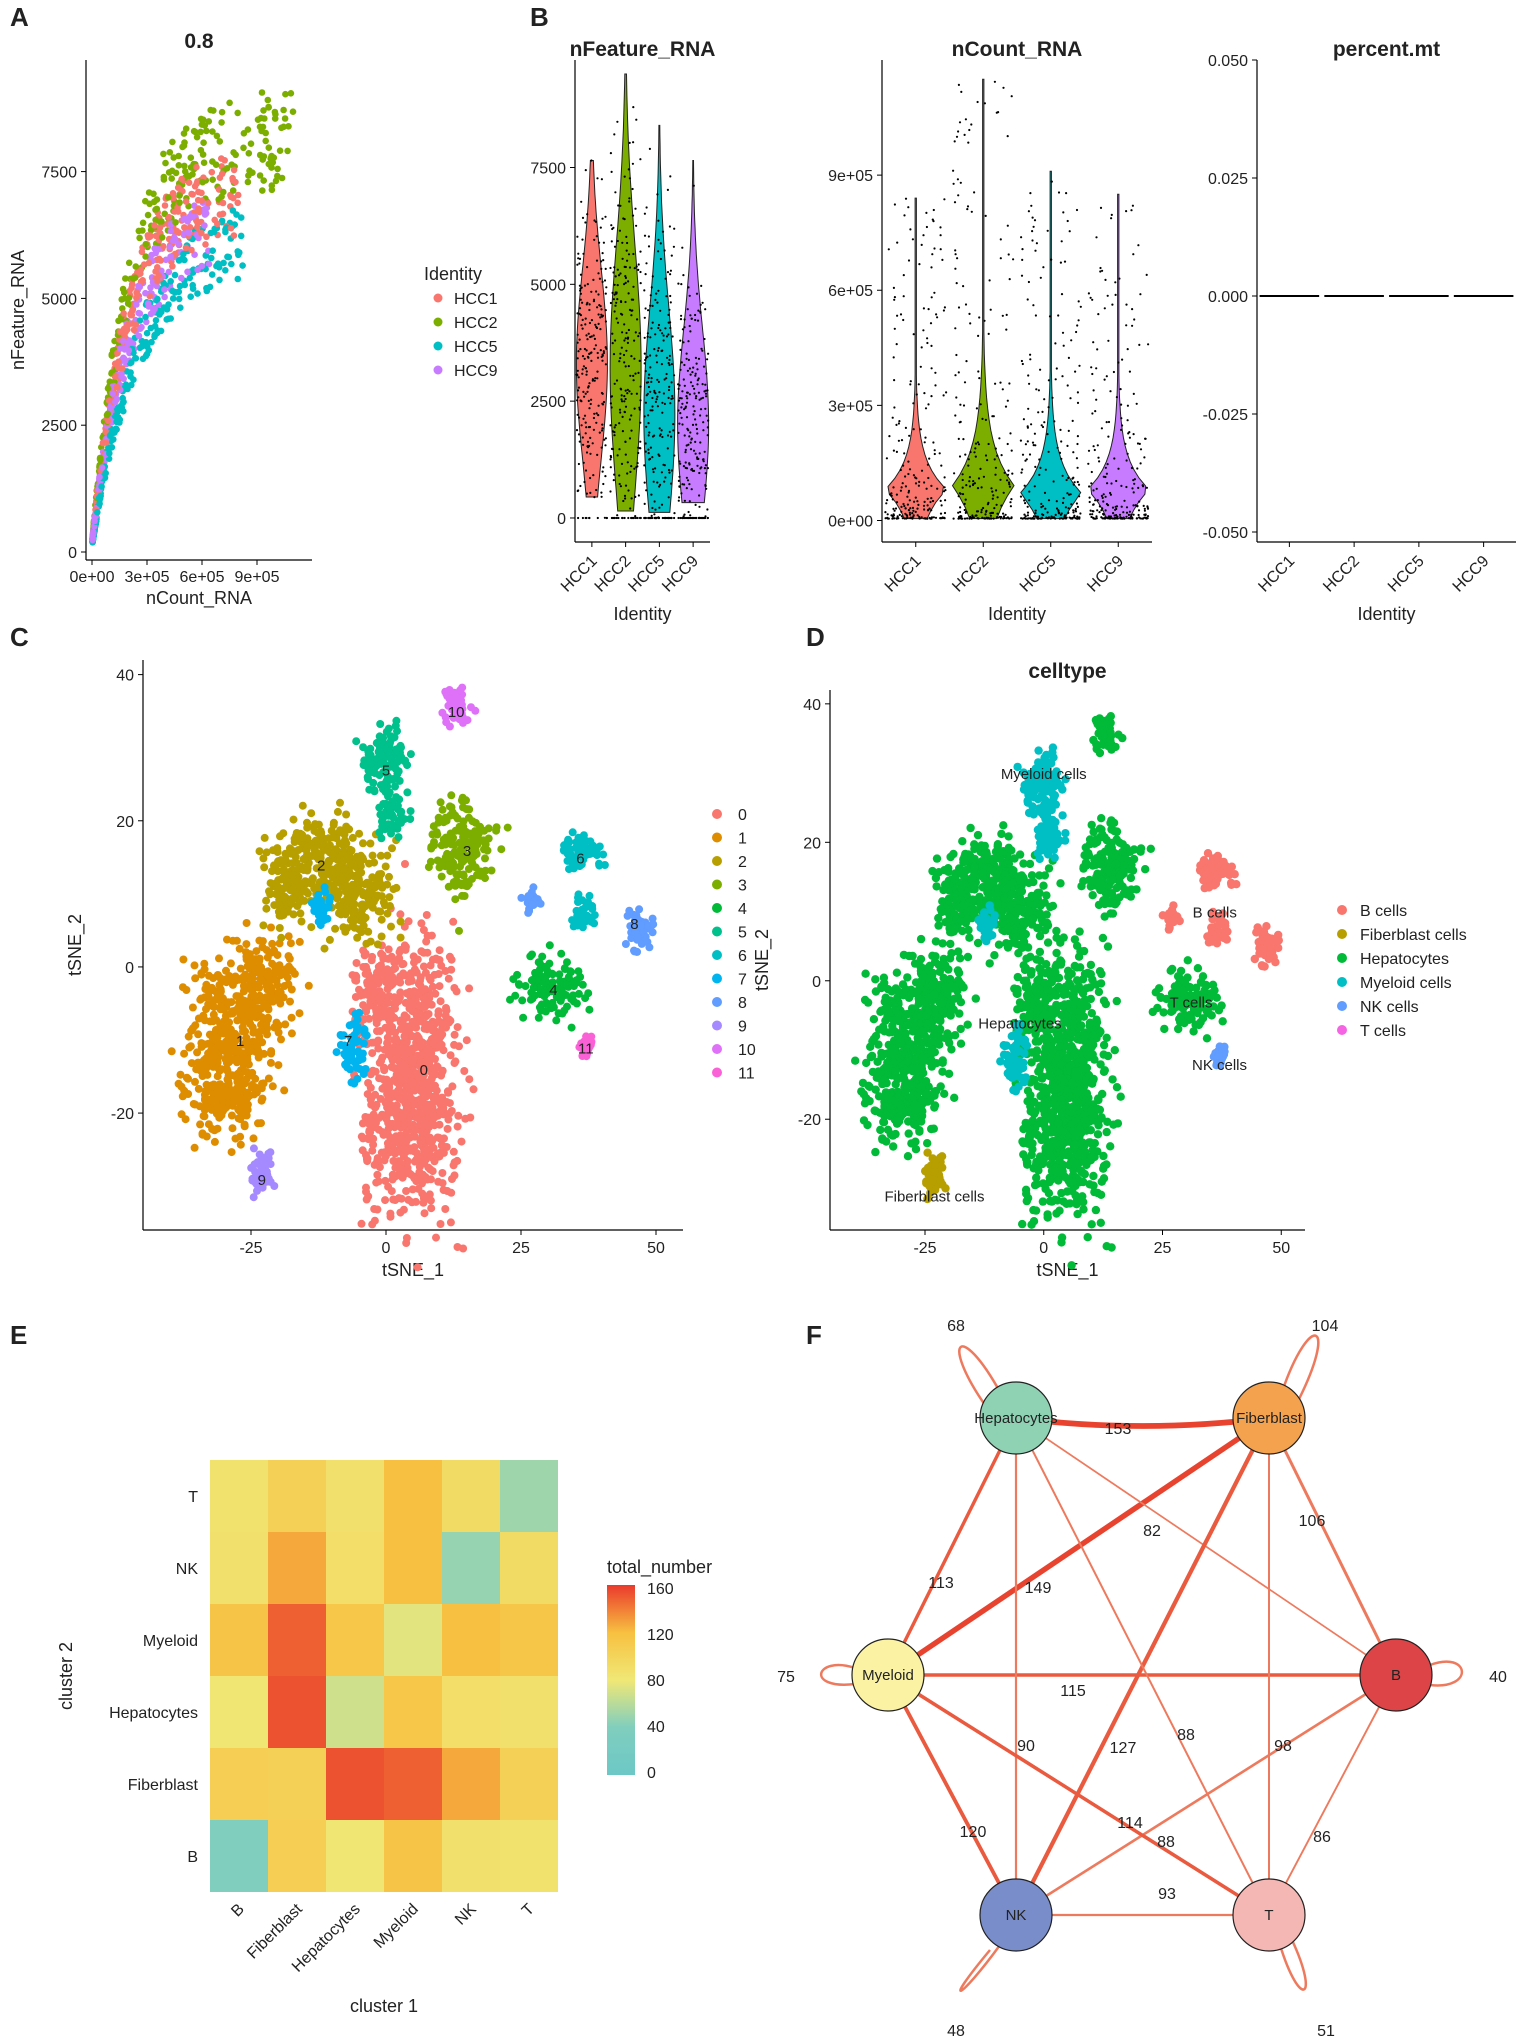  What do you see at coordinates (1228, 61) in the screenshot?
I see `y-tick-label: 0.050` at bounding box center [1228, 61].